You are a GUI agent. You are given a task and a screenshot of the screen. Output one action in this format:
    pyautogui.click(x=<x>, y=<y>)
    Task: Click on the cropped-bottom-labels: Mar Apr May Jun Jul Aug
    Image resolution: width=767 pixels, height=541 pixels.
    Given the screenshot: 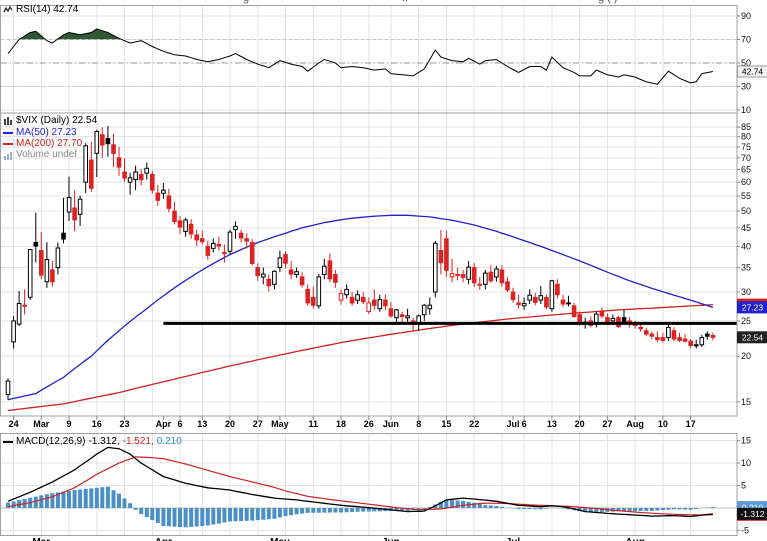 What is the action you would take?
    pyautogui.click(x=338, y=539)
    